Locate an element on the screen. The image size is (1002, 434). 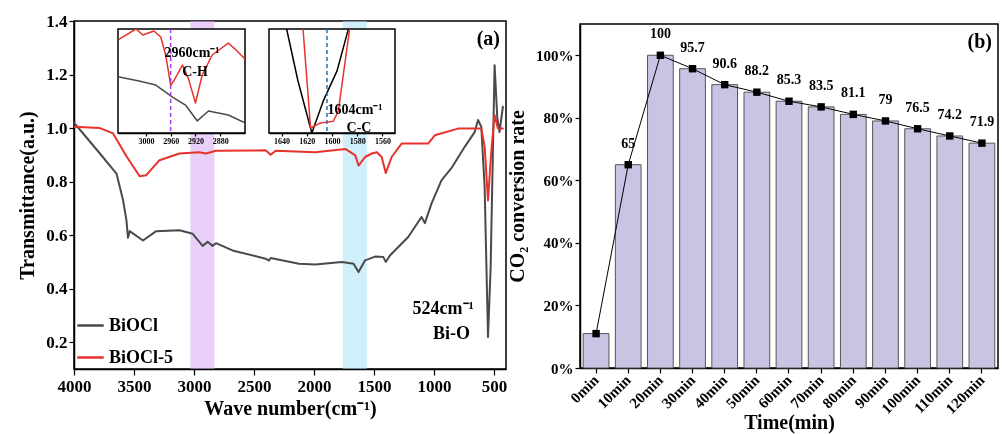
y-tick-label: 100% is located at coordinates (555, 55).